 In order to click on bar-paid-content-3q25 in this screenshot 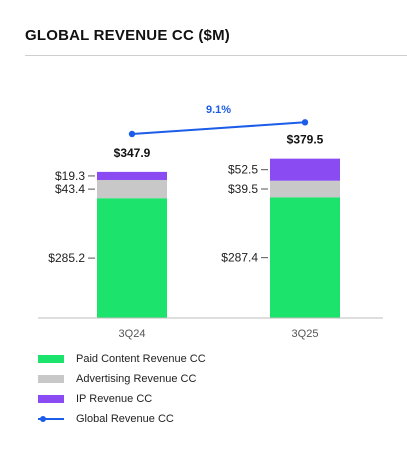, I will do `click(305, 257)`.